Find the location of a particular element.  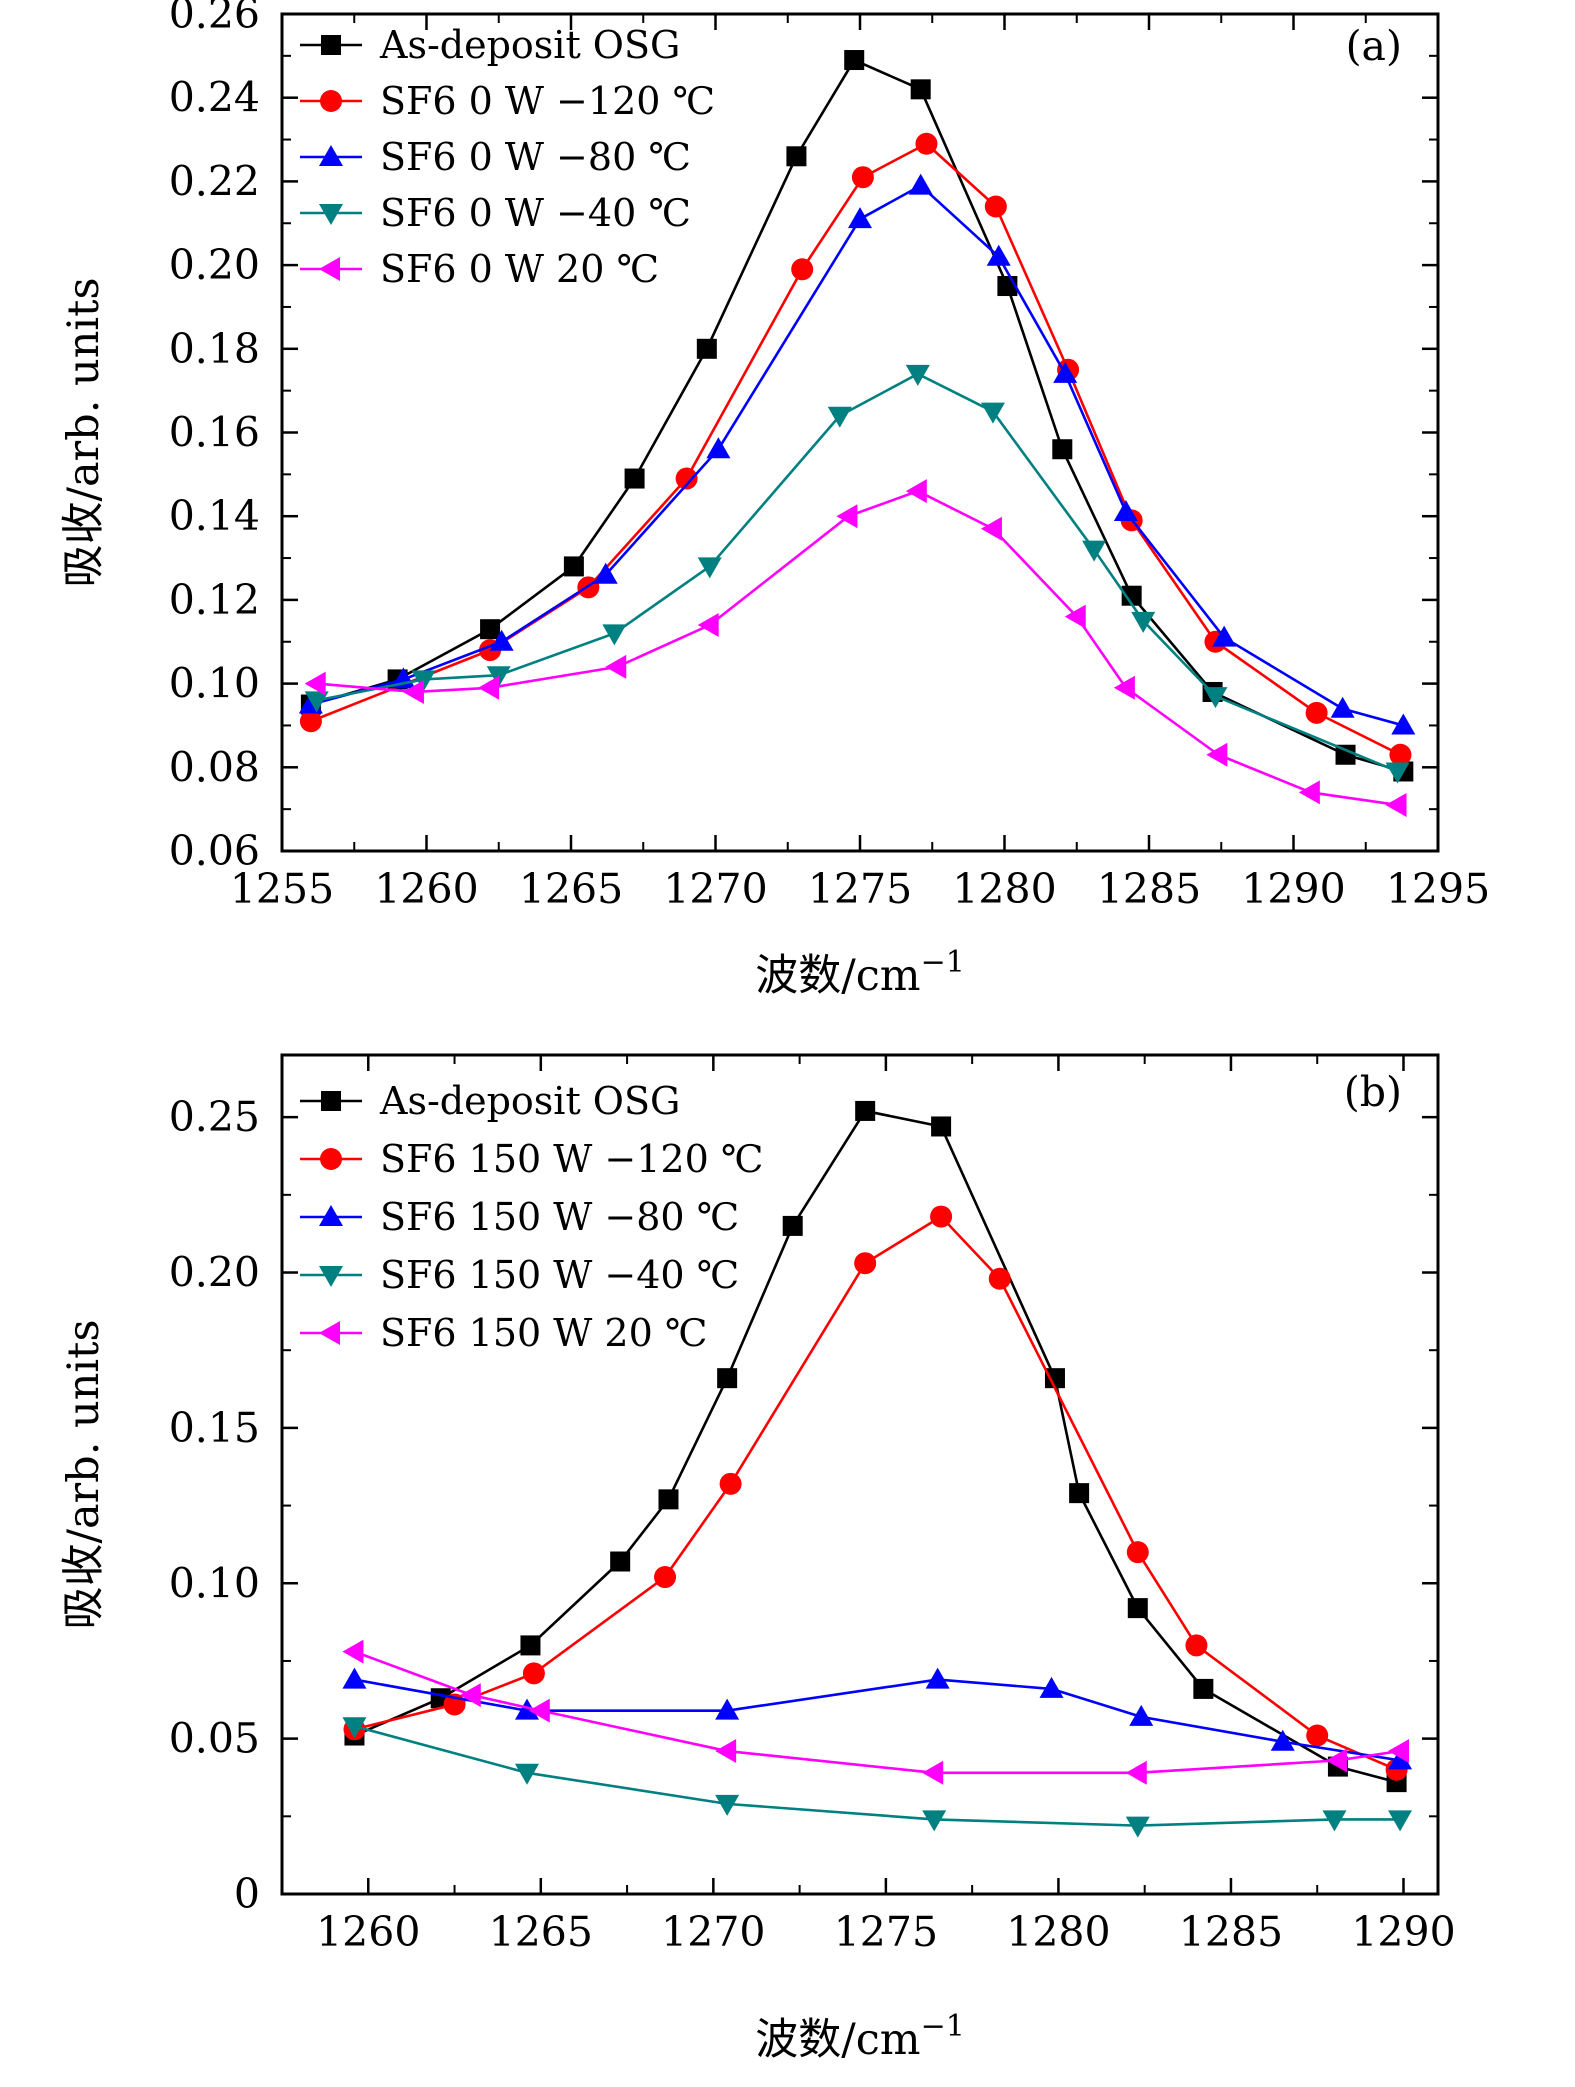

panel-a-x-tick-label: 1290 is located at coordinates (1293, 889).